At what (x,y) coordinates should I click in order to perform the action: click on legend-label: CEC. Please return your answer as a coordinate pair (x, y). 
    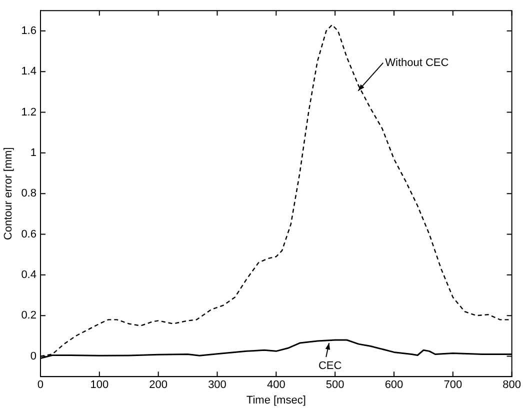
    Looking at the image, I should click on (330, 366).